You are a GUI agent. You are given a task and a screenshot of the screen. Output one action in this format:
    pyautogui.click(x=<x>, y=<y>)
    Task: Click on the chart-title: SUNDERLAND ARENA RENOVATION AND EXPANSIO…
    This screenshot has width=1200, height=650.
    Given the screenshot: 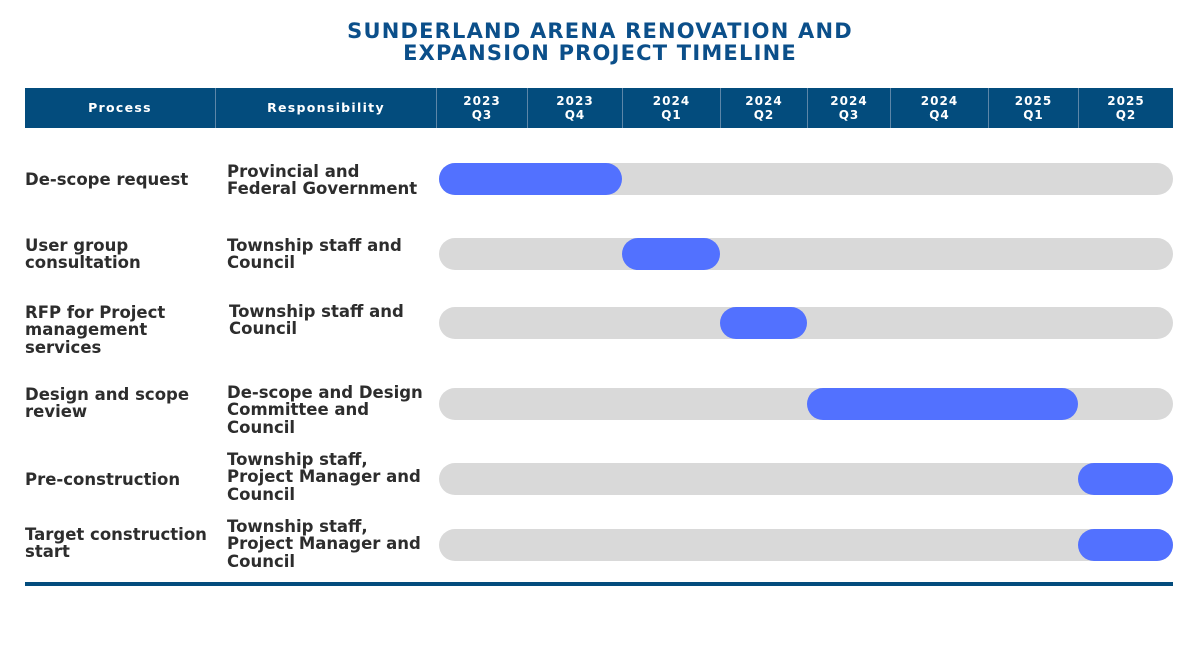 What is the action you would take?
    pyautogui.click(x=600, y=42)
    